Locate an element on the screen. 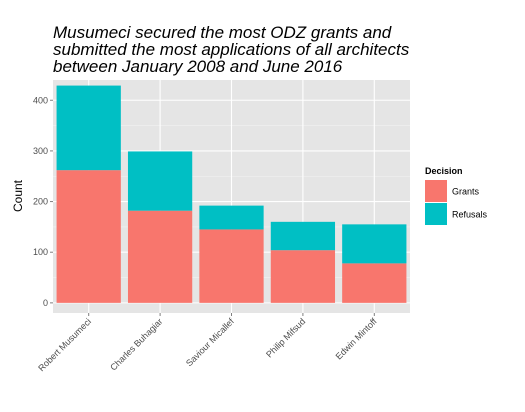 Image resolution: width=525 pixels, height=412 pixels. bar-grants-charles-buhagiar is located at coordinates (160, 256).